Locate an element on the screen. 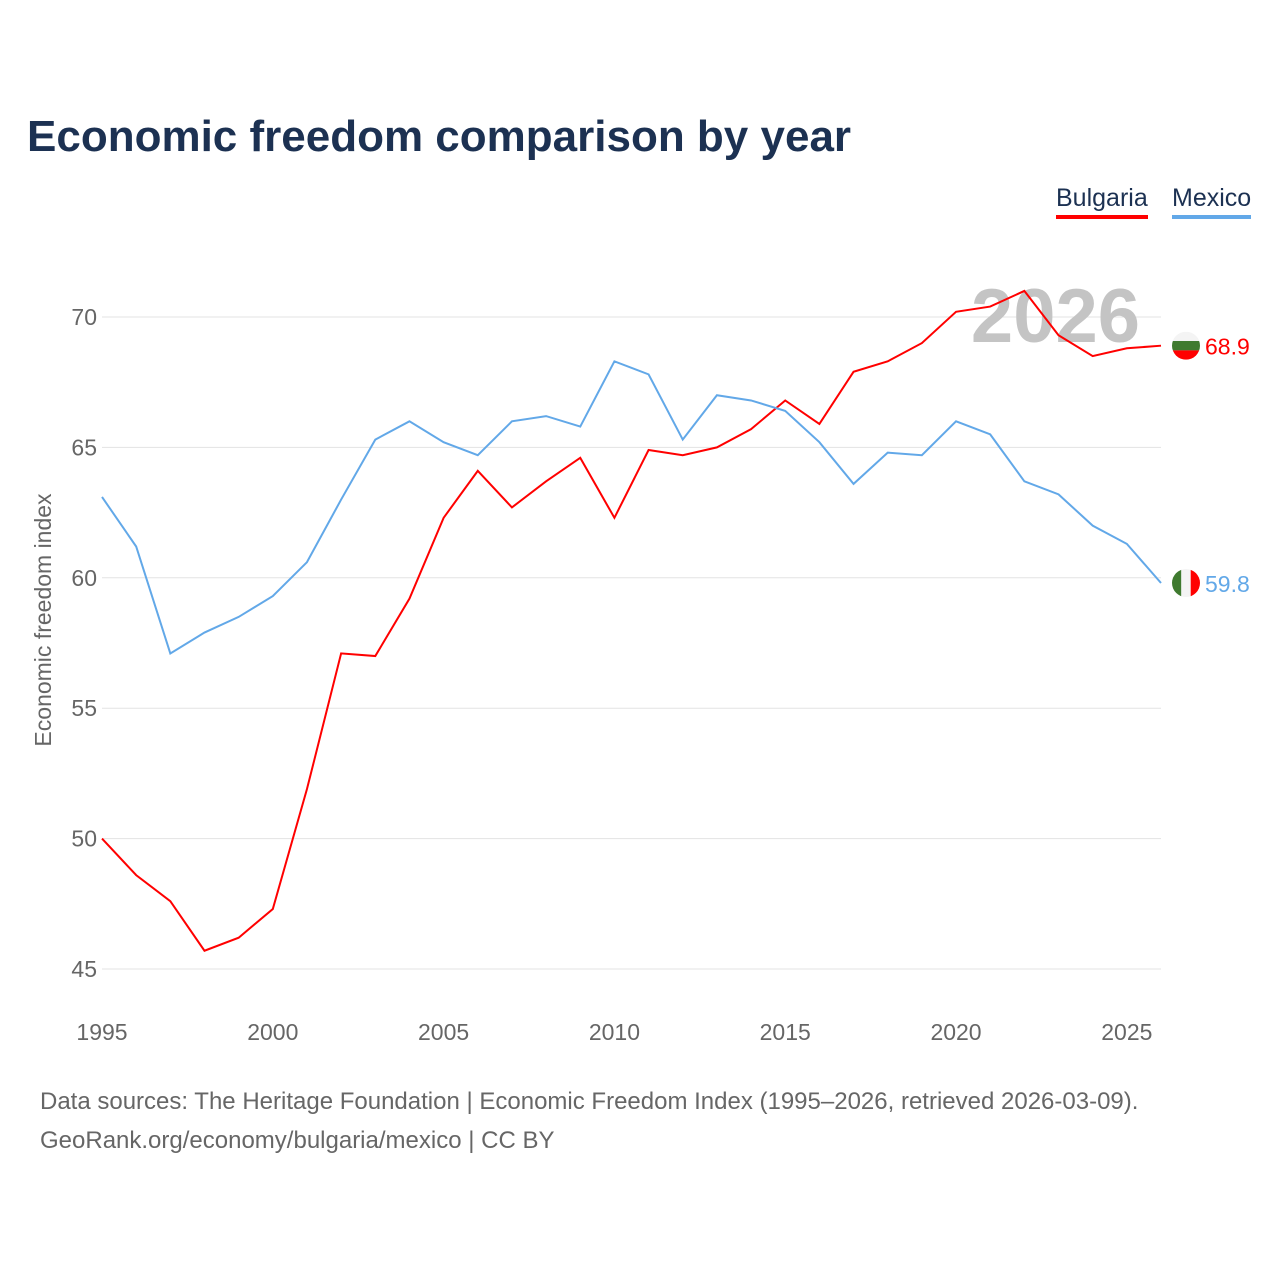 The width and height of the screenshot is (1280, 1280). flag-mexico-icon is located at coordinates (1186, 583).